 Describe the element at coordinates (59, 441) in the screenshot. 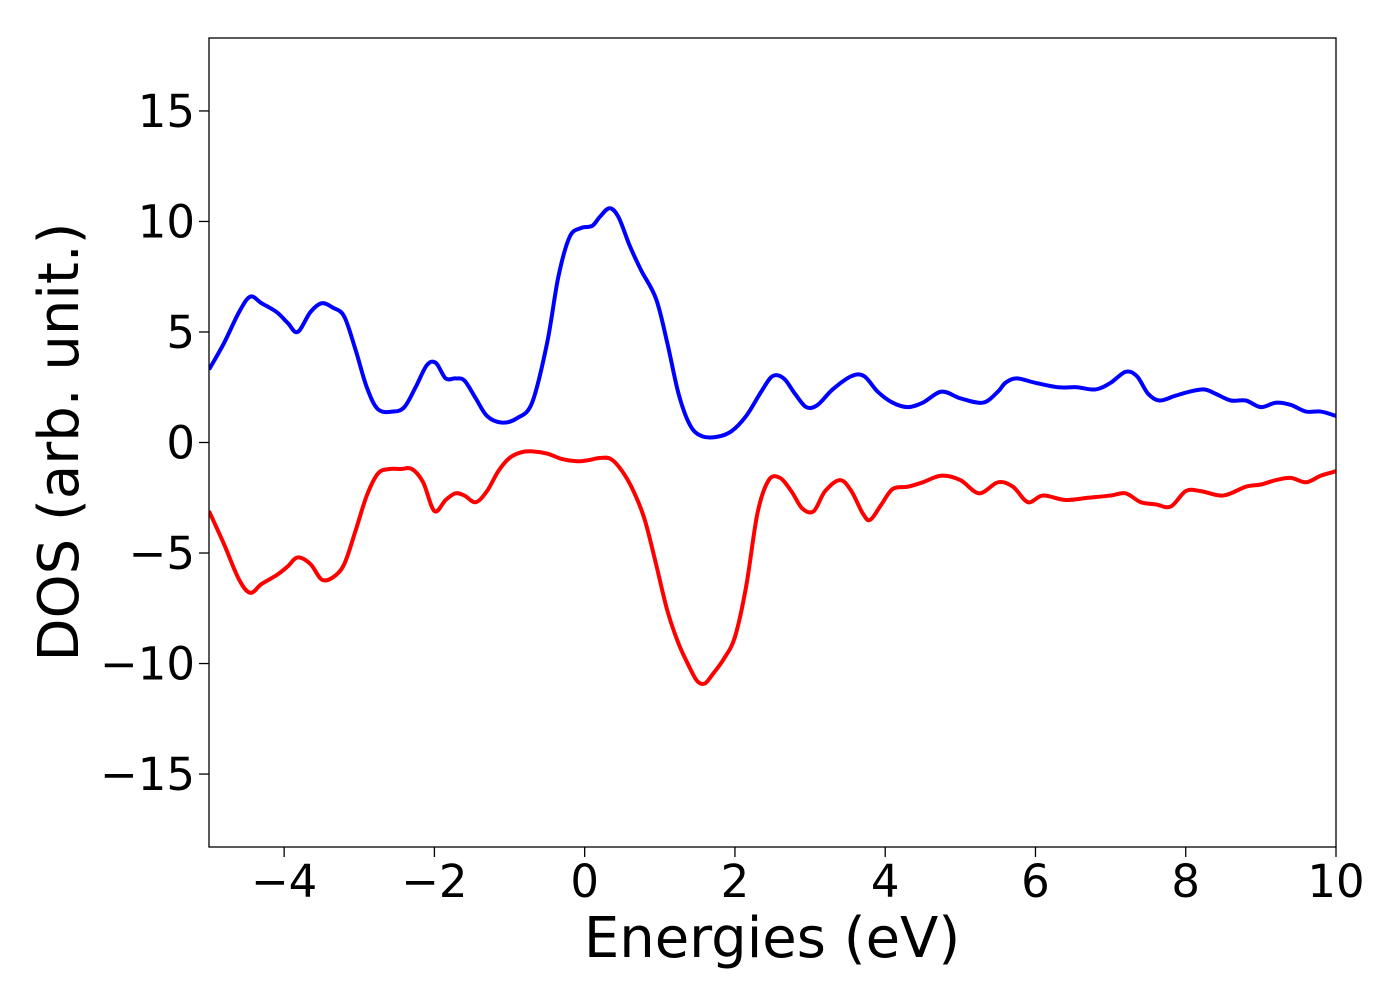

I see `y-axis-label: DOS (arb. unit.)` at that location.